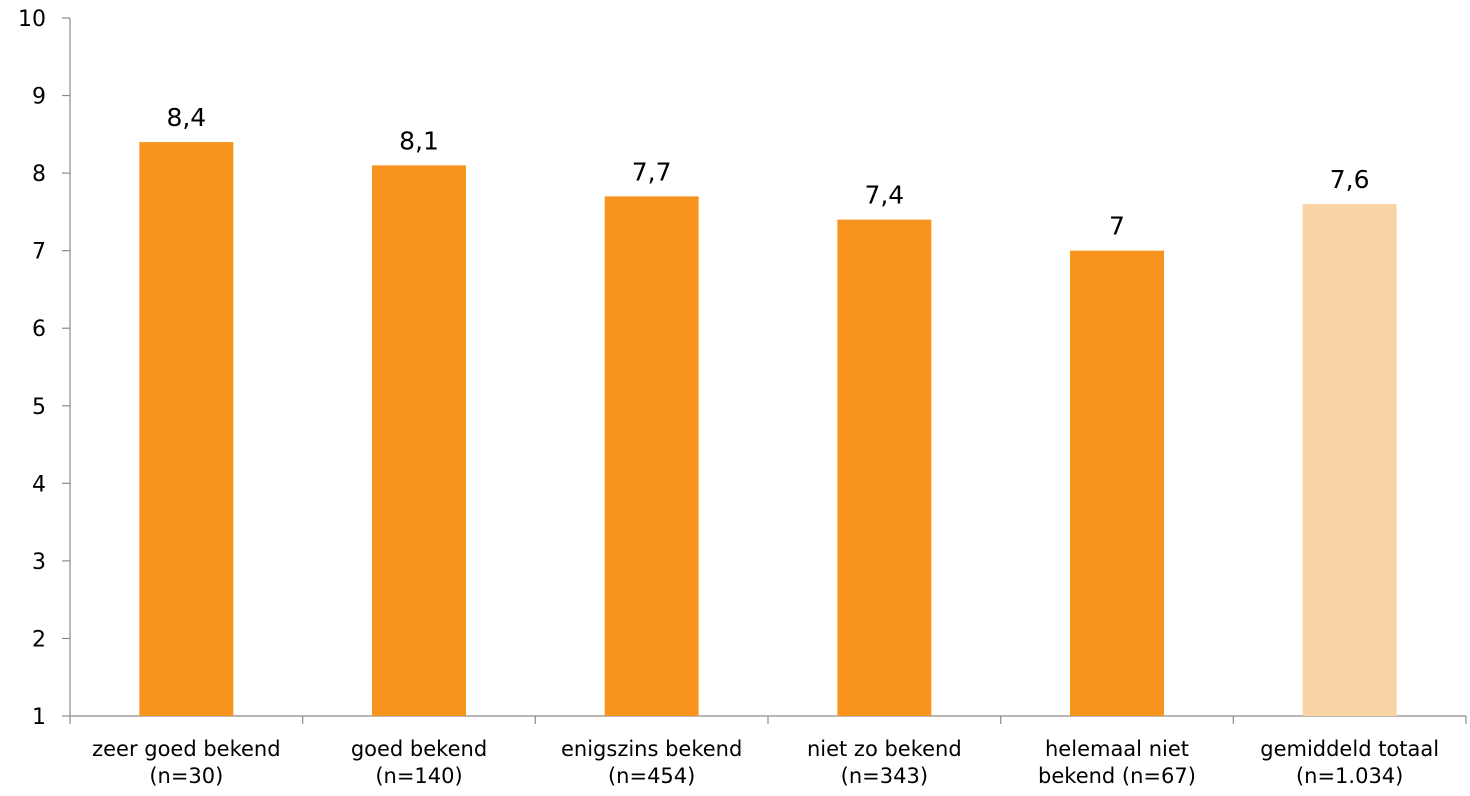  I want to click on y-tick-label: 5, so click(39, 407).